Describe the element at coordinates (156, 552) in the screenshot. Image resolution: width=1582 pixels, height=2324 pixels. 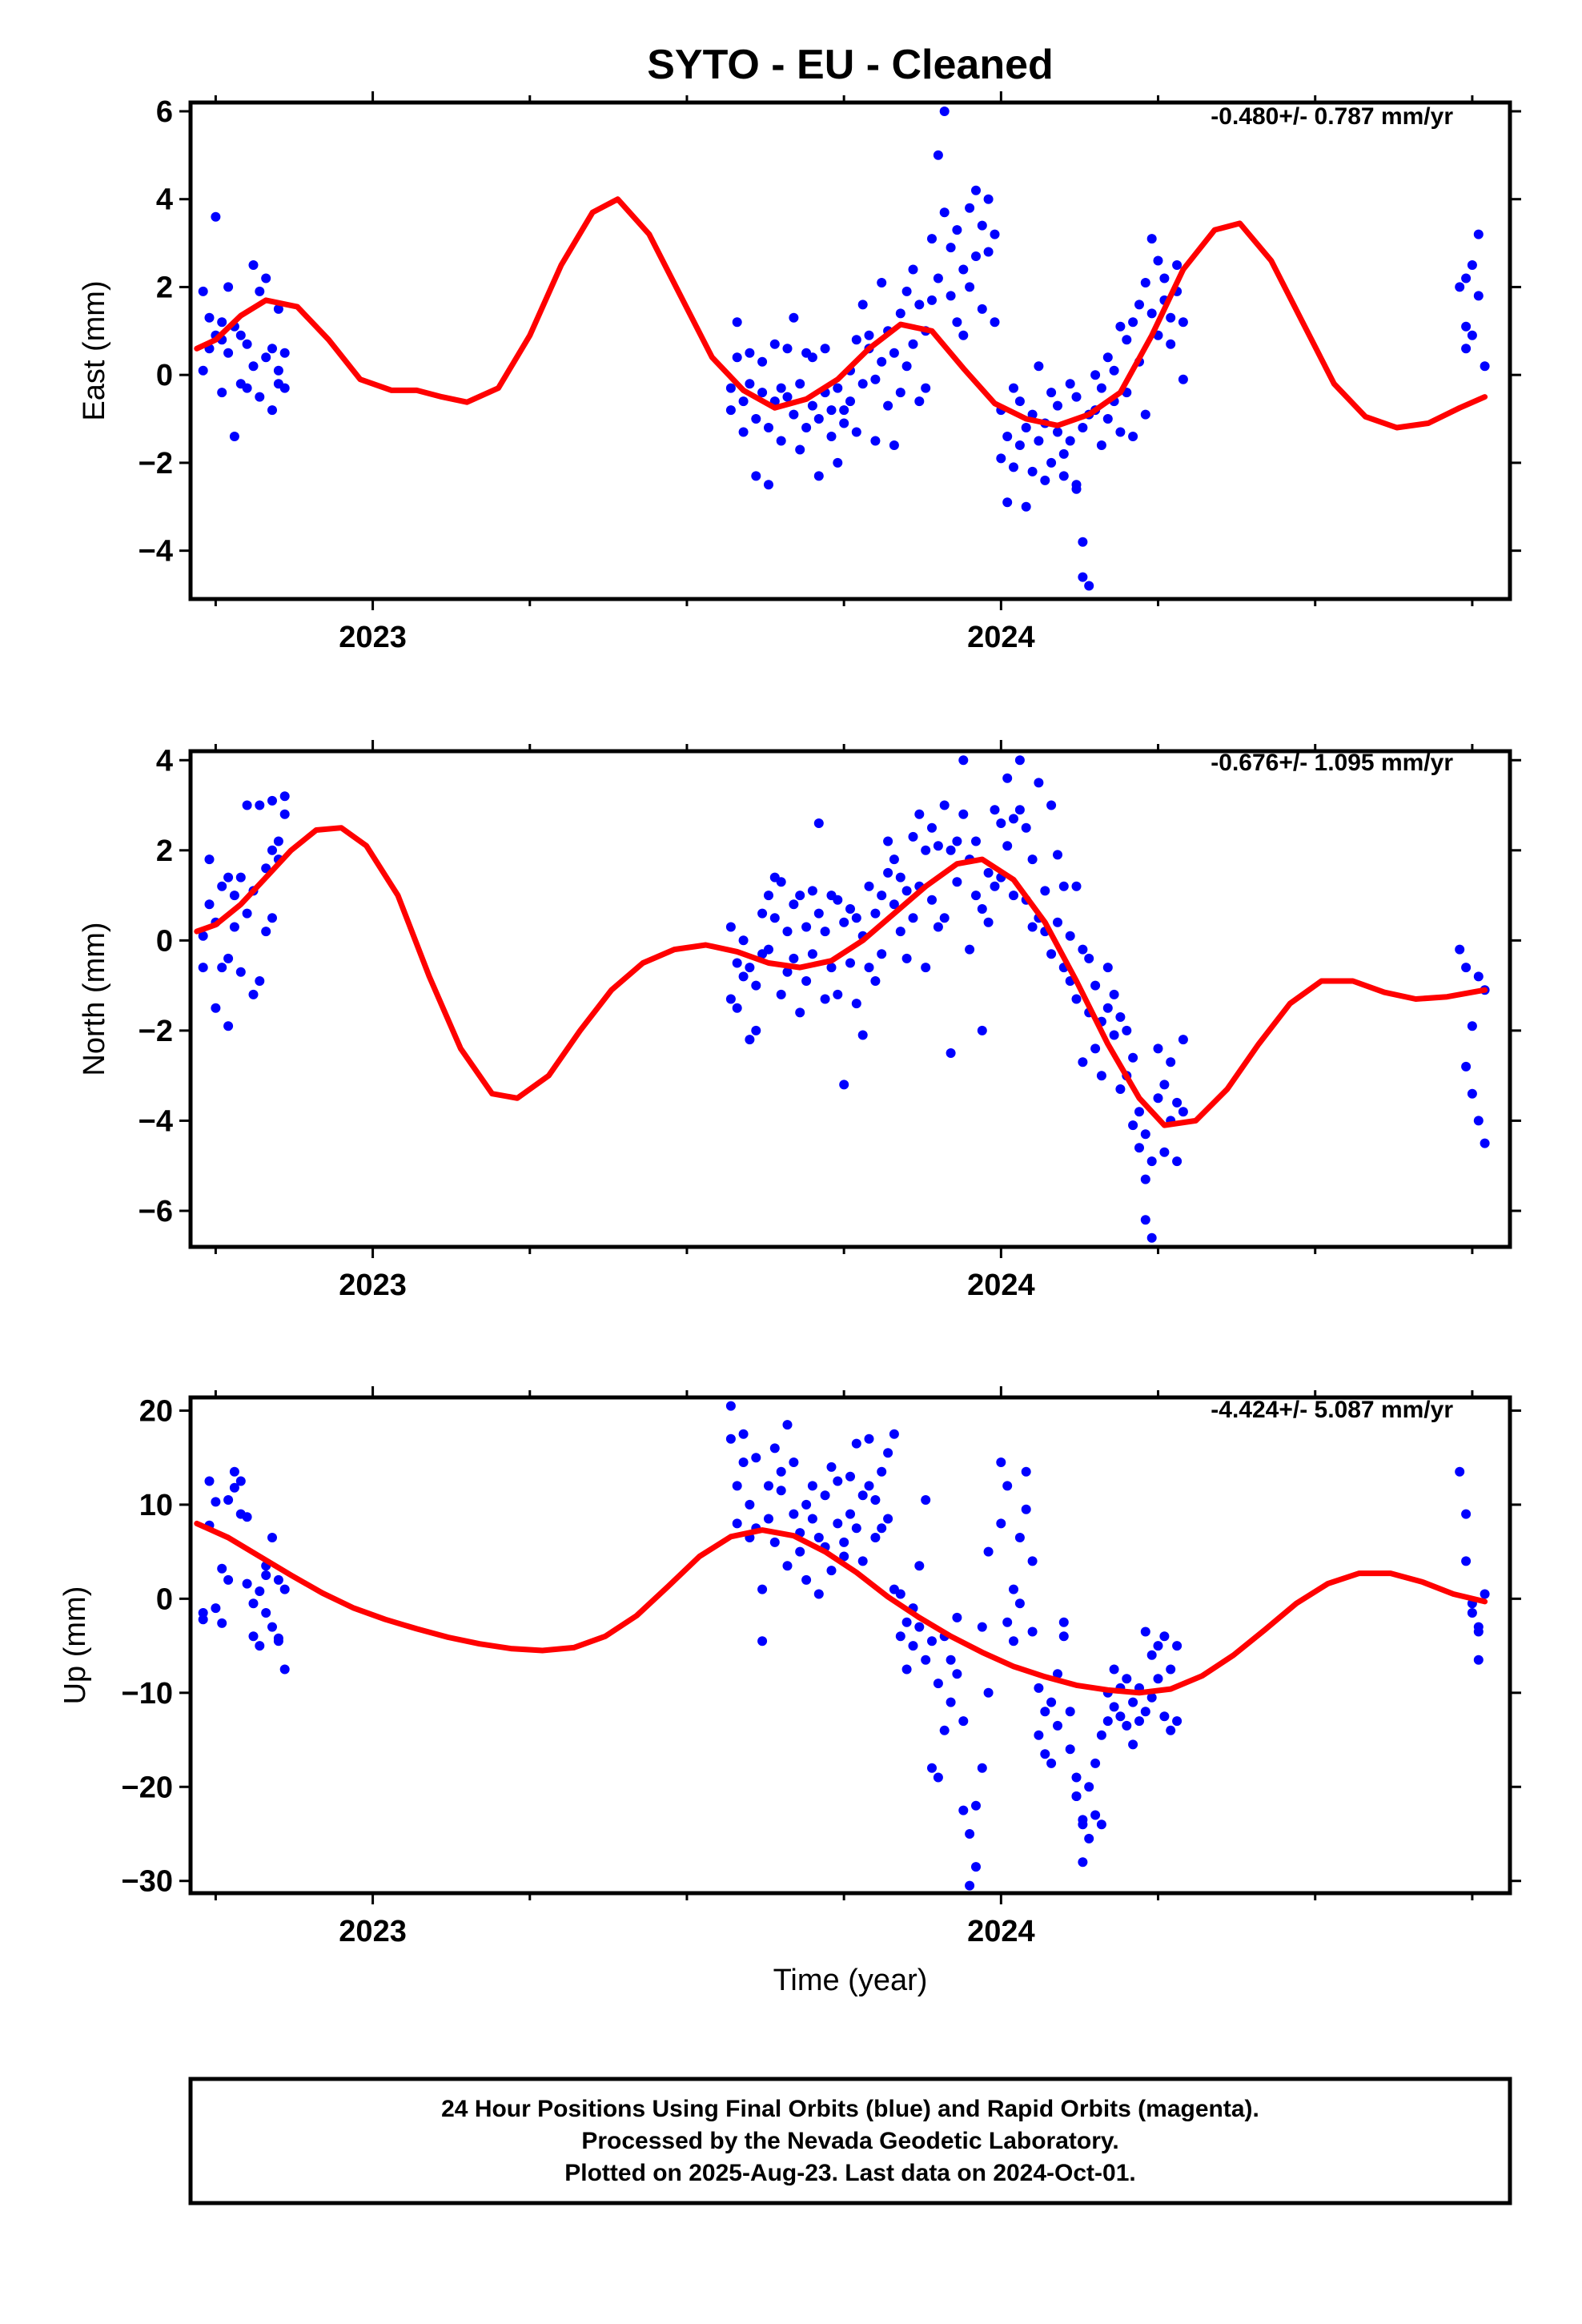
I see `y-tick-label-east: −4` at that location.